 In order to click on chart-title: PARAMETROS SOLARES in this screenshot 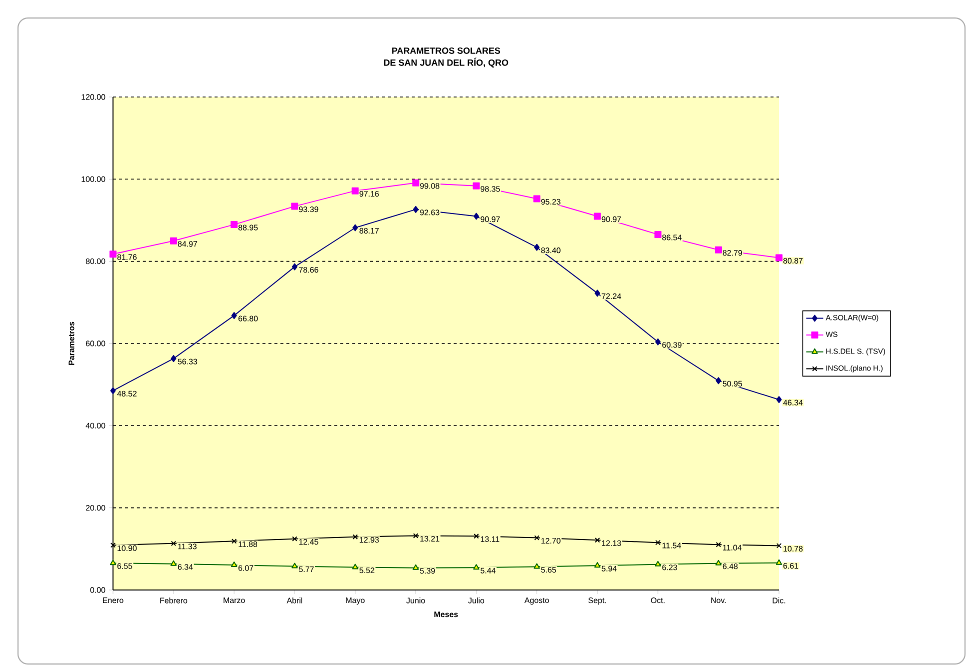, I will do `click(446, 51)`.